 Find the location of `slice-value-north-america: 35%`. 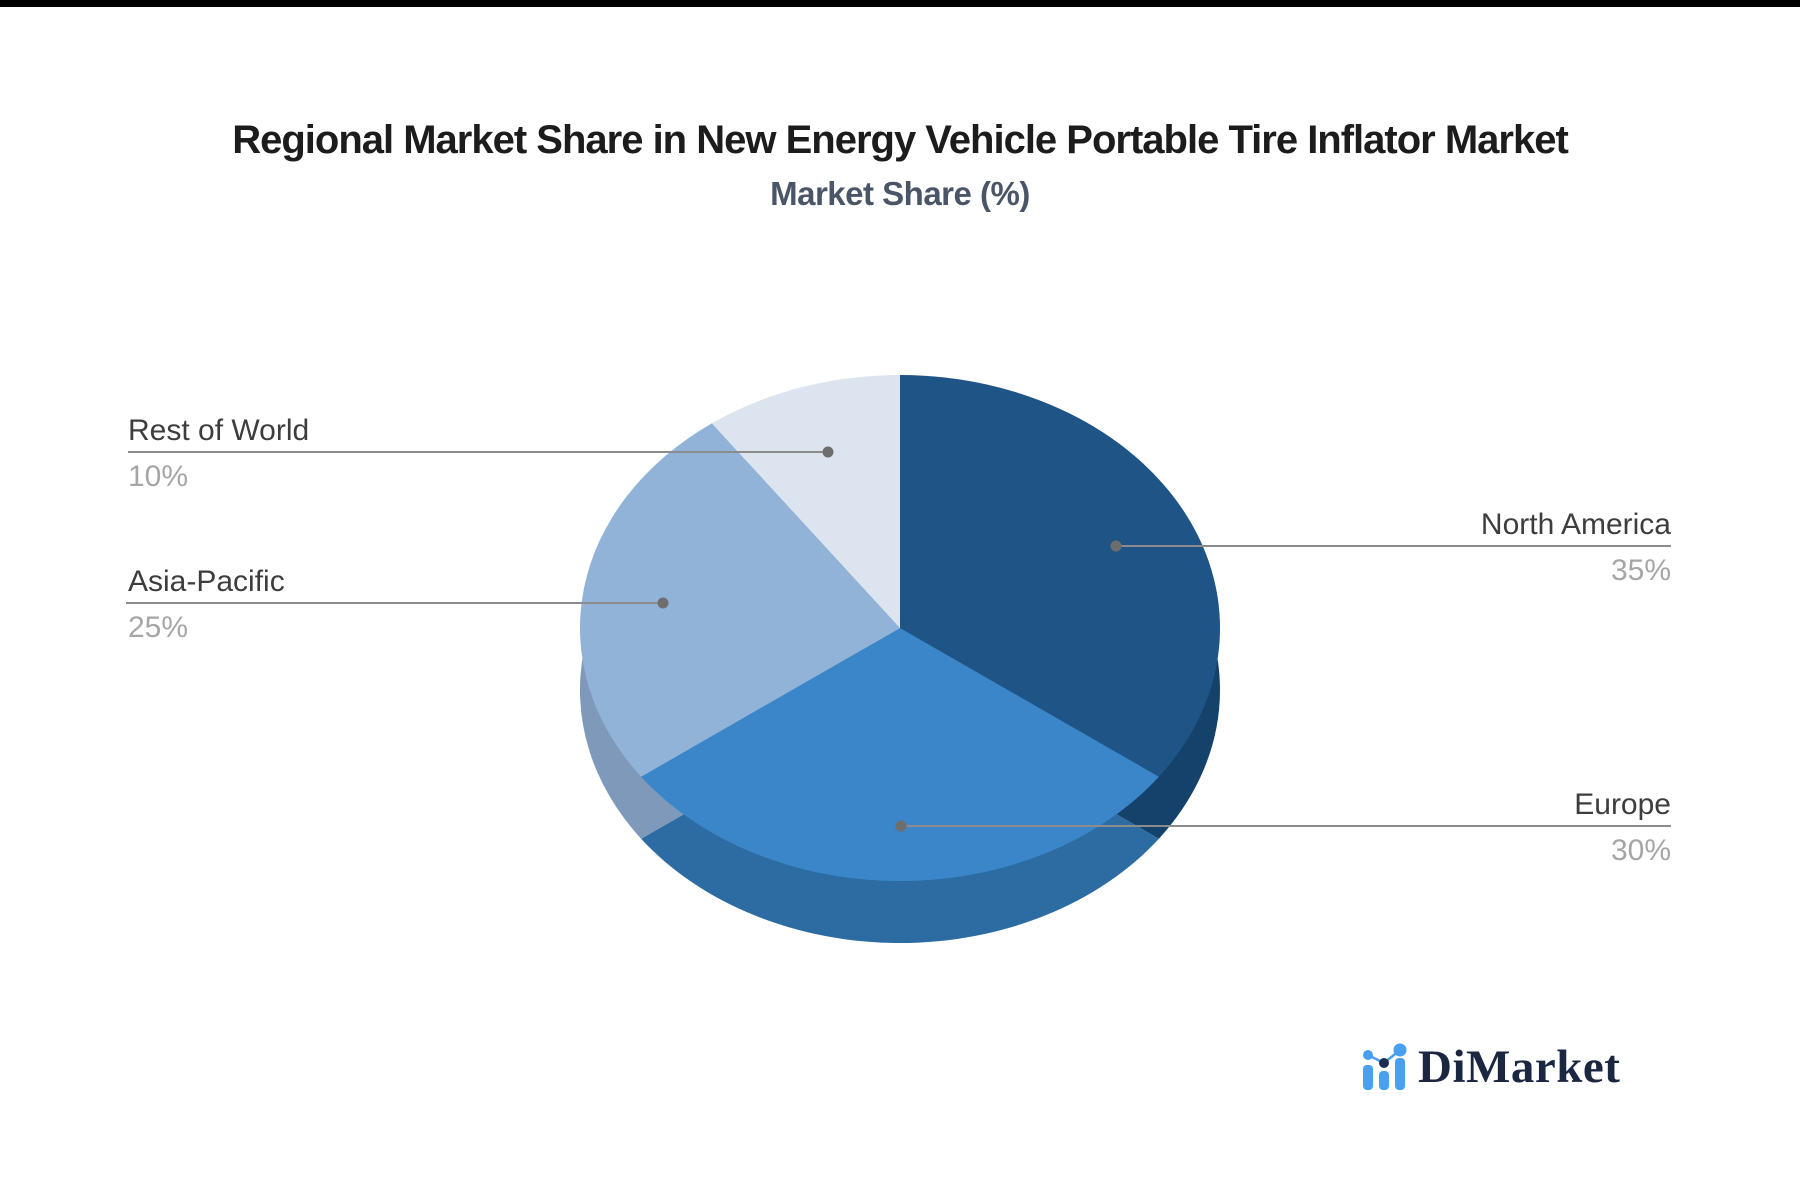

slice-value-north-america: 35% is located at coordinates (1640, 570).